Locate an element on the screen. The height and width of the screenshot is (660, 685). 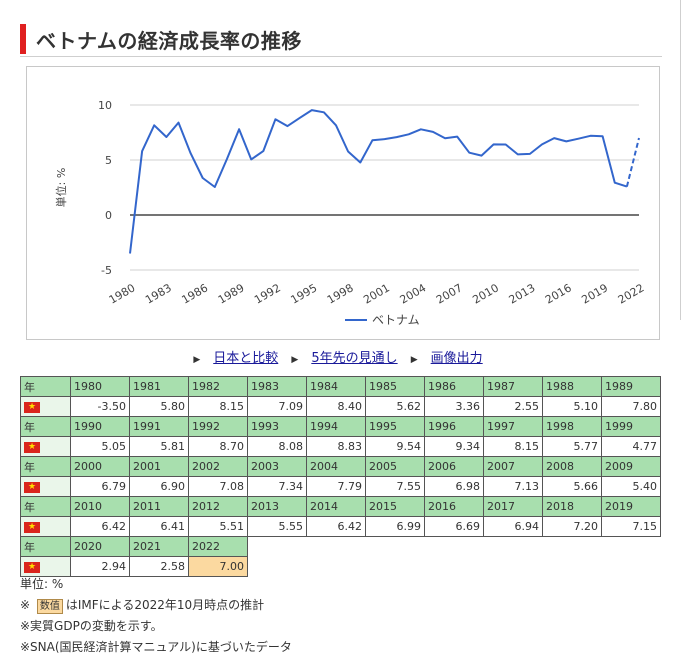
x-tick-label: 2013 is located at coordinates (522, 293).